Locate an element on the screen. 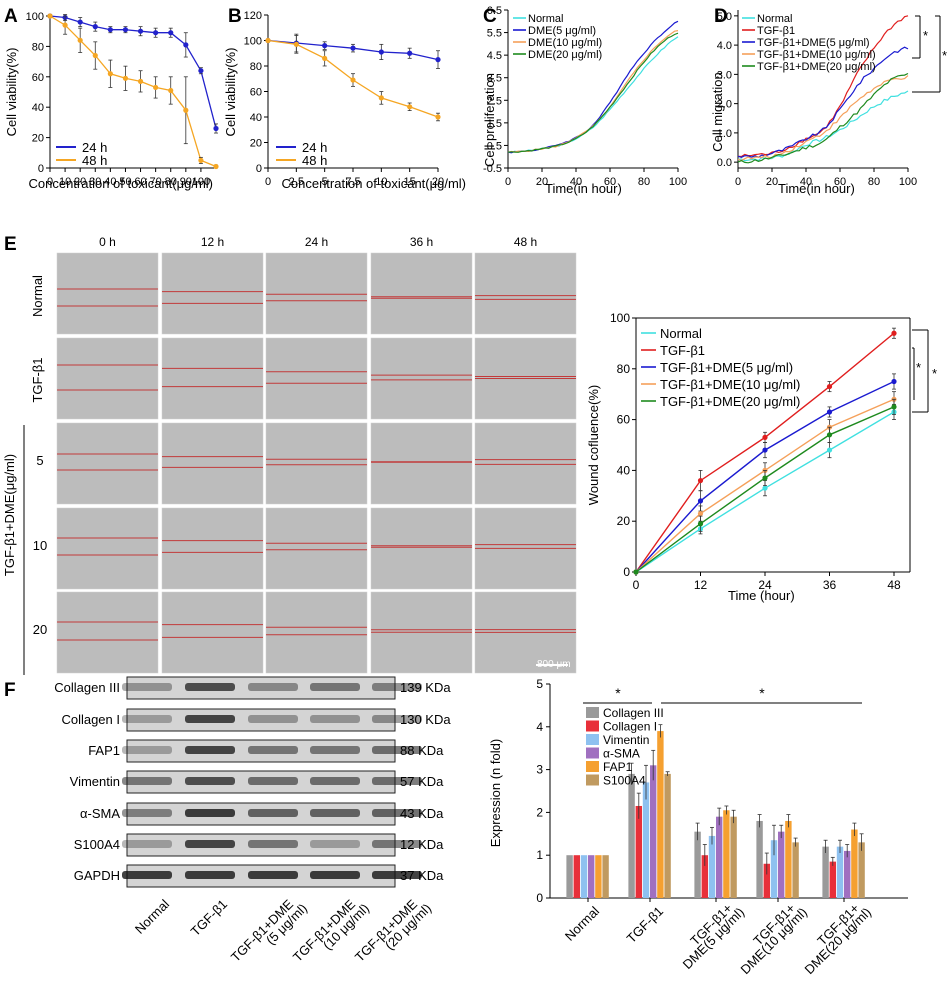  y-tick-label: -0.5 is located at coordinates (492, 169).